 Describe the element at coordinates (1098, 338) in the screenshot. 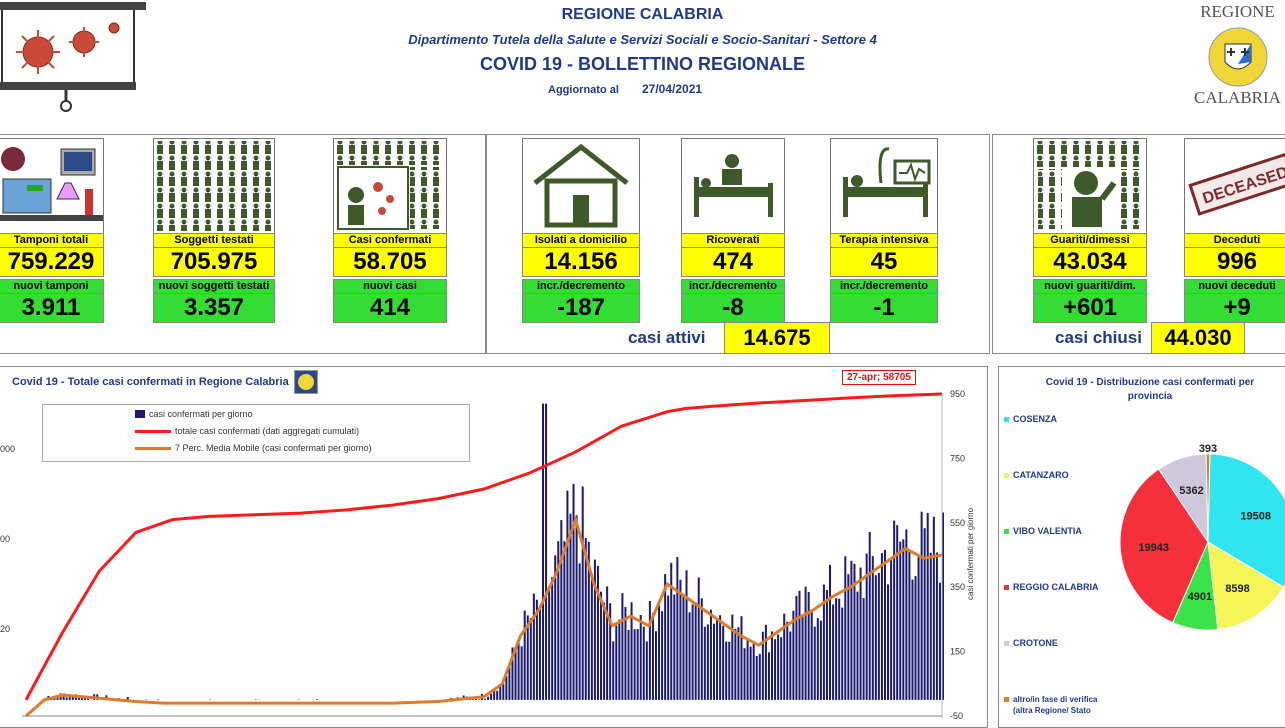

I see `closed-cases-label: casi chiusi` at that location.